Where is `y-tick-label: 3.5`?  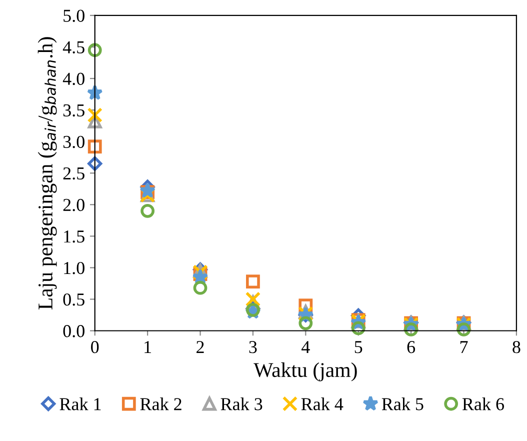 y-tick-label: 3.5 is located at coordinates (73, 110).